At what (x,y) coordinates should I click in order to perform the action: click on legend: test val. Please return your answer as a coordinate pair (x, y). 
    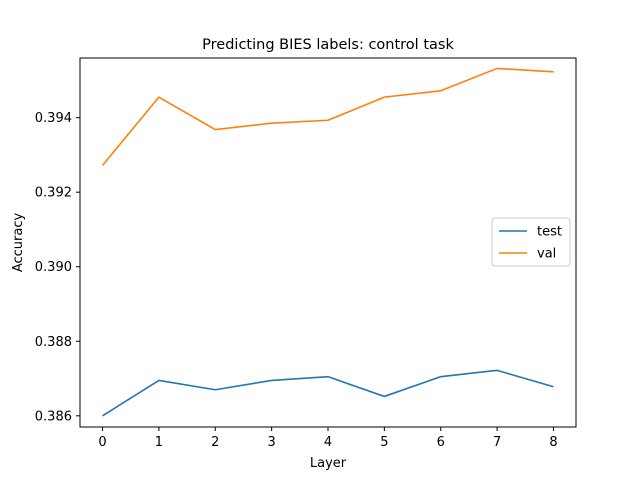
    Looking at the image, I should click on (531, 242).